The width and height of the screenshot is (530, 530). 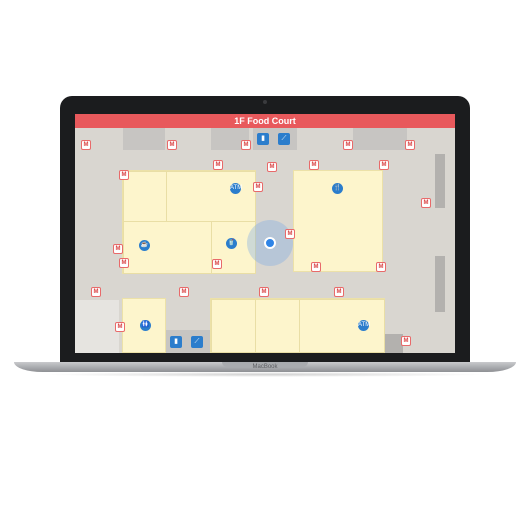 What do you see at coordinates (270, 243) in the screenshot?
I see `current-location-icon` at bounding box center [270, 243].